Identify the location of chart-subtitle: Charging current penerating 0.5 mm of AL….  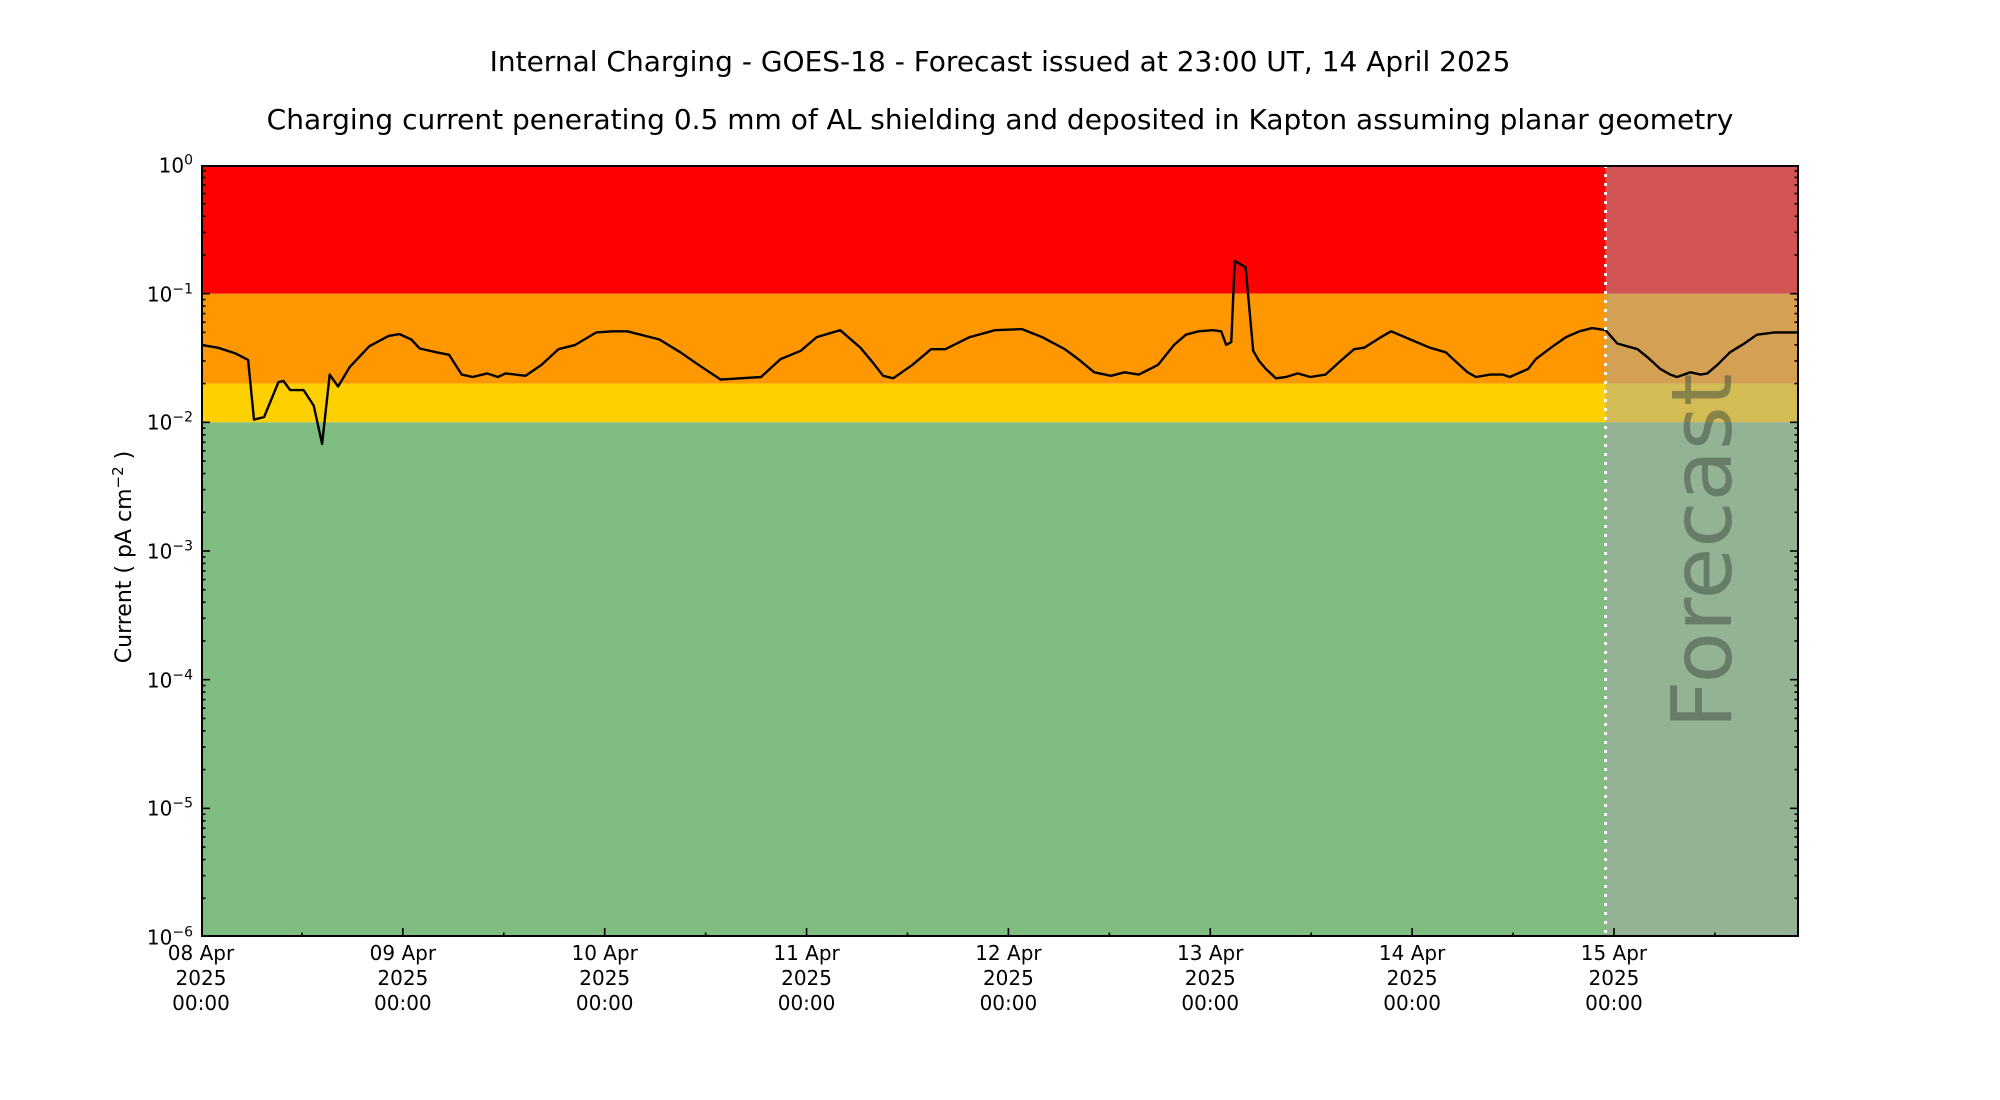
(1000, 119).